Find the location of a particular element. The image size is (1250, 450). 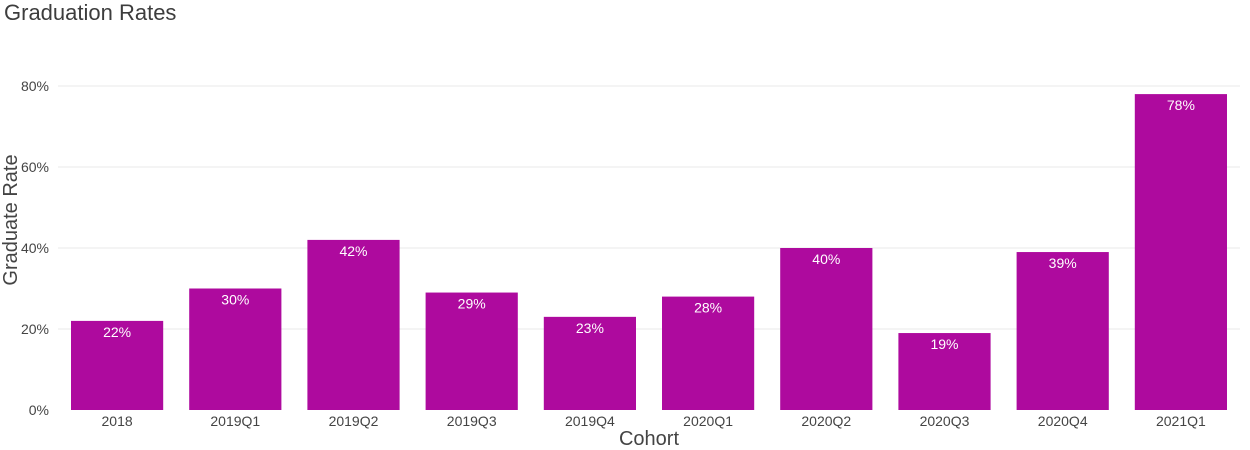

bar-2020Q4 is located at coordinates (1062, 331).